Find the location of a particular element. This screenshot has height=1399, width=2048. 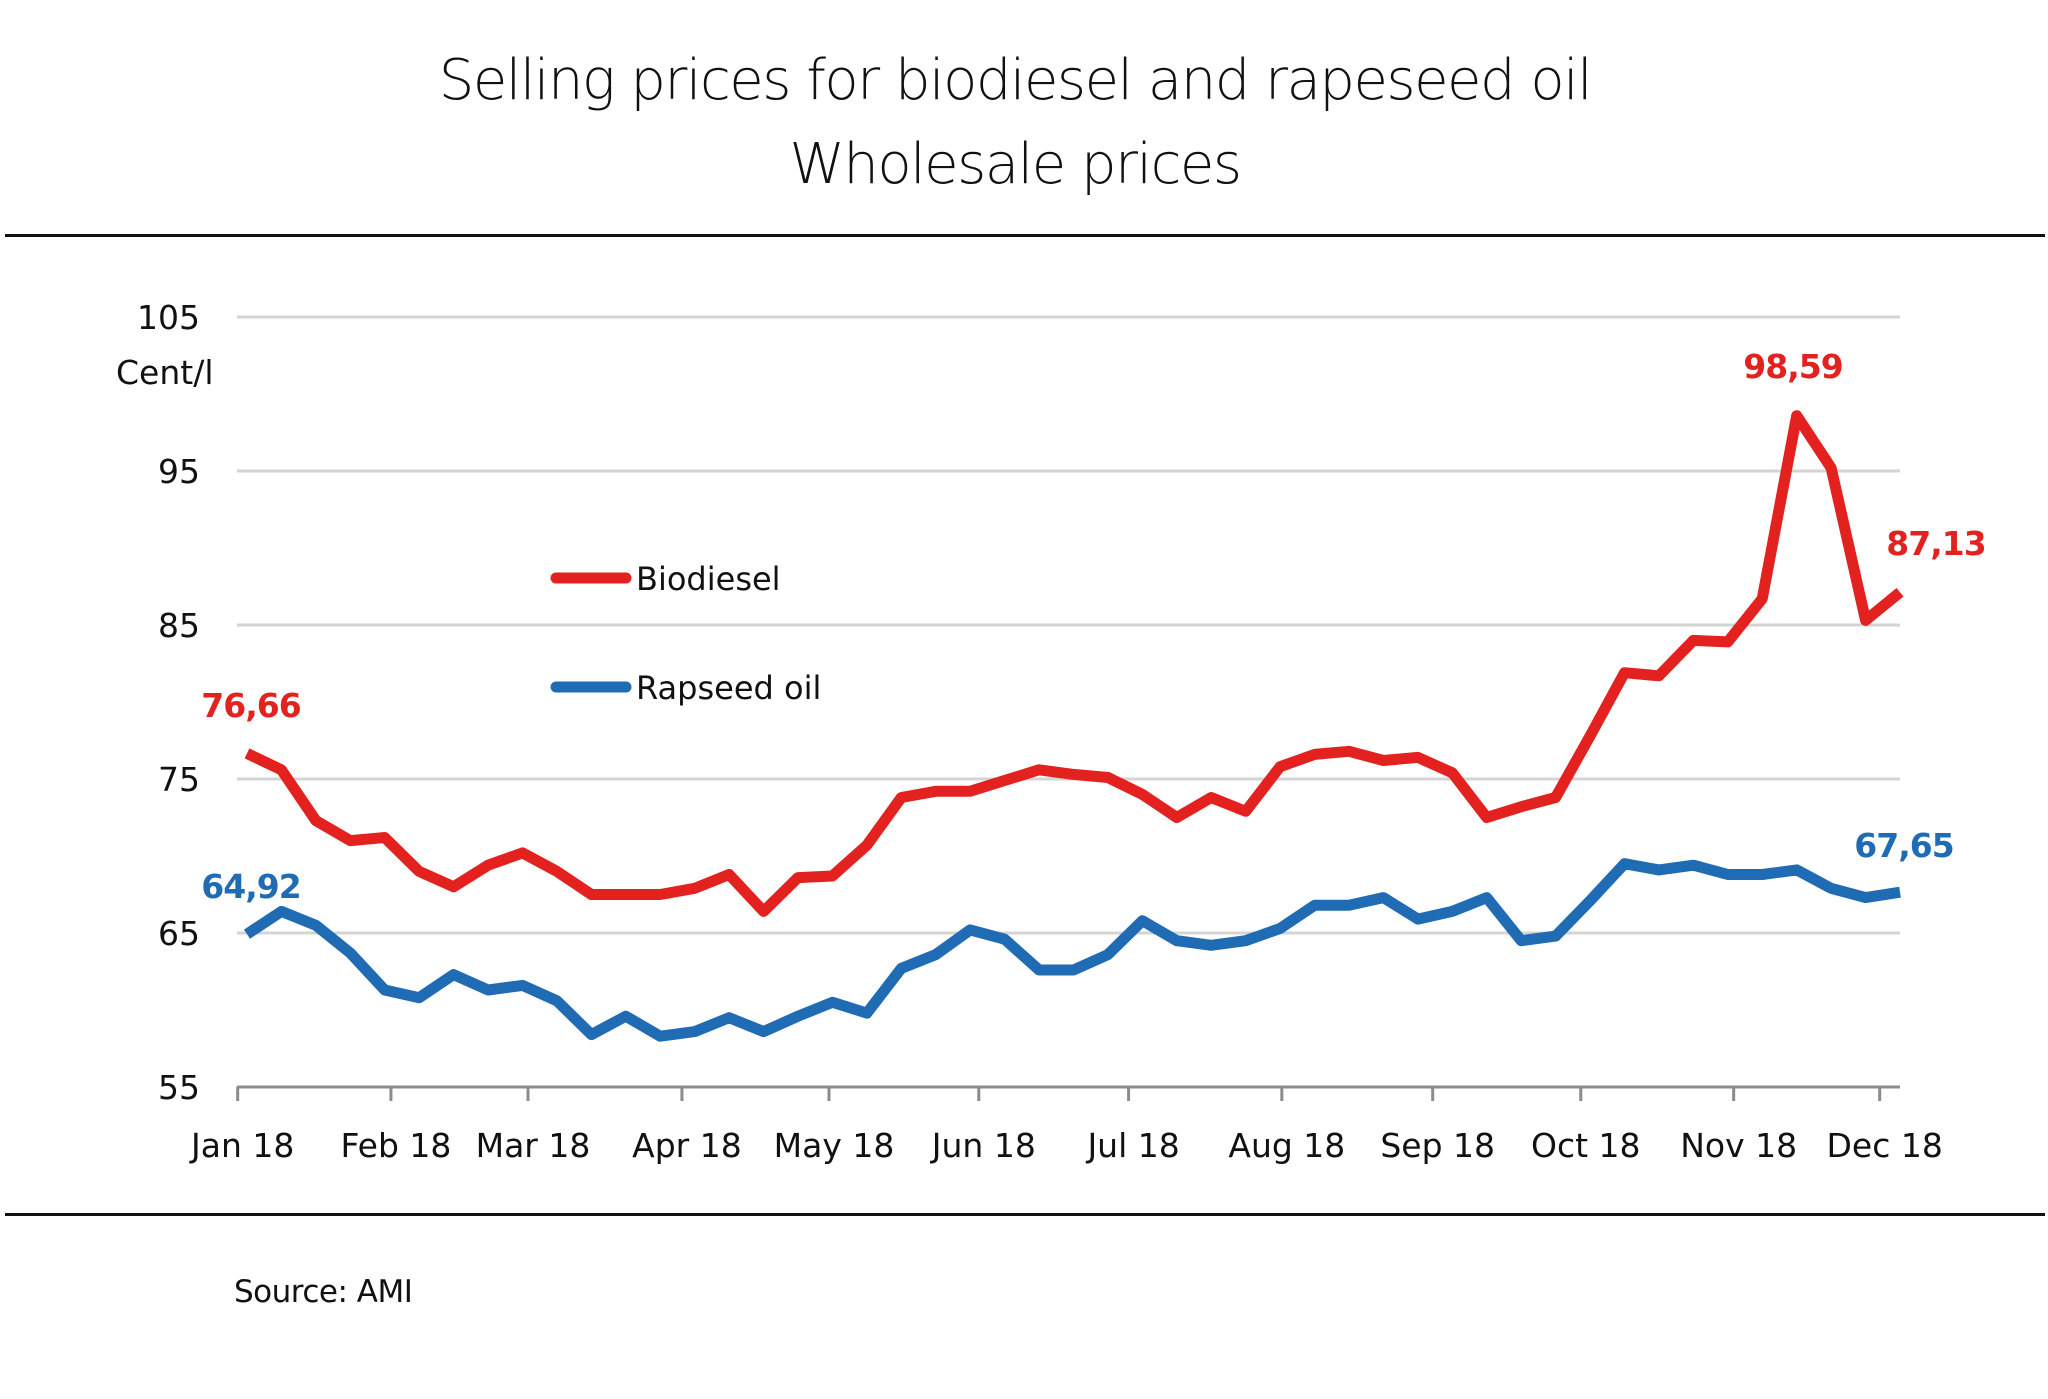

legend: Biodiesel Rapseed oil is located at coordinates (685, 633).